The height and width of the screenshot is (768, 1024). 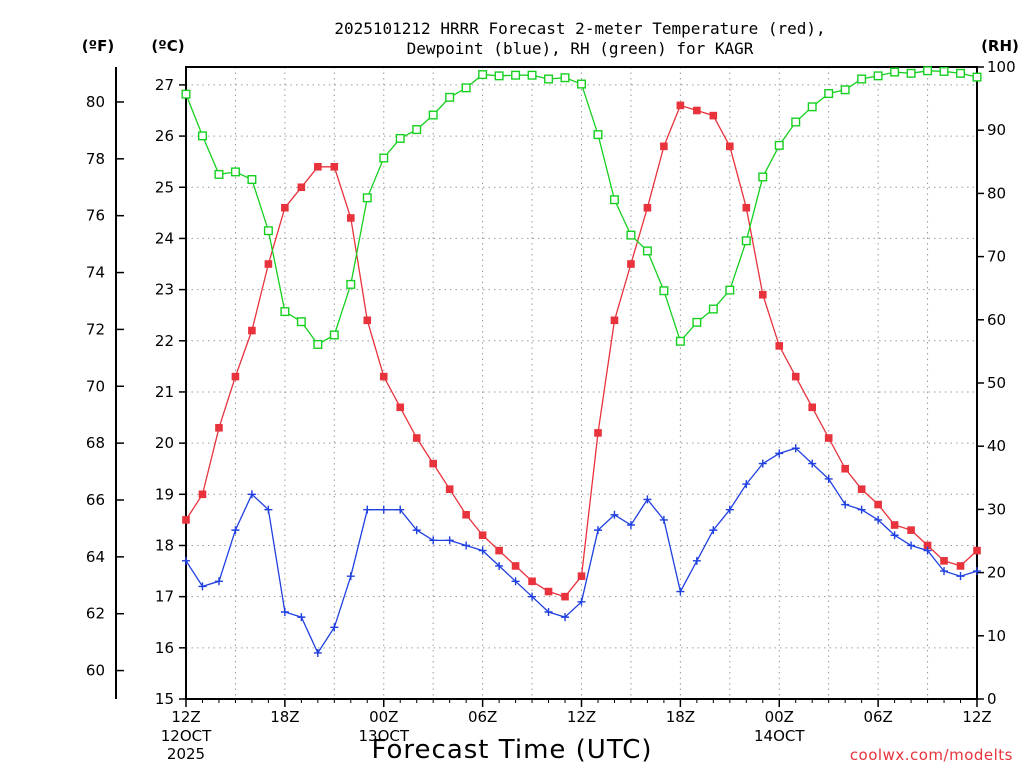 I want to click on rh-unit-label: (RH), so click(x=1000, y=46).